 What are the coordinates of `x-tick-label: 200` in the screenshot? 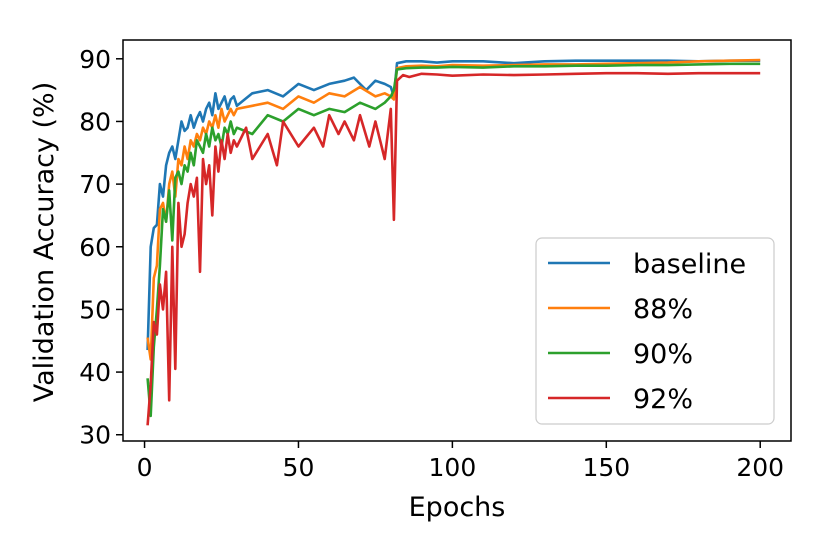 It's located at (760, 467).